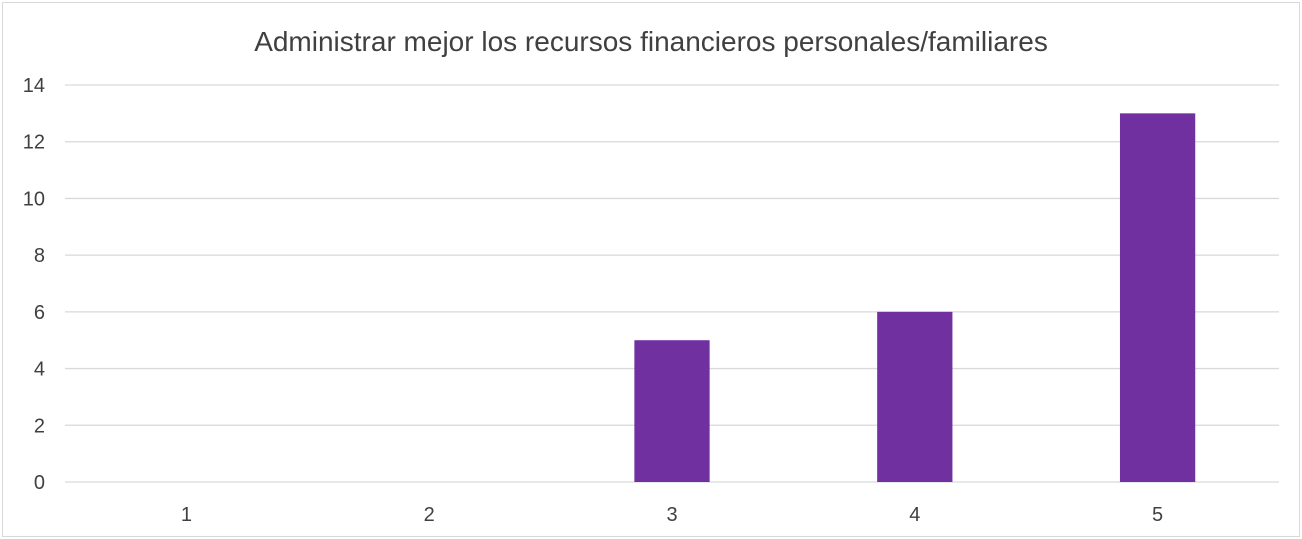 Image resolution: width=1302 pixels, height=539 pixels. What do you see at coordinates (39, 483) in the screenshot?
I see `y-tick-label: 0` at bounding box center [39, 483].